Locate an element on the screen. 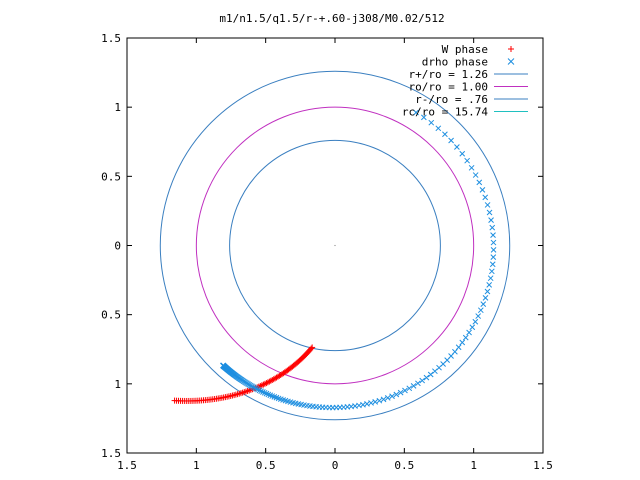 This screenshot has width=640, height=480. x-tick-label-4: 0.5 is located at coordinates (404, 465).